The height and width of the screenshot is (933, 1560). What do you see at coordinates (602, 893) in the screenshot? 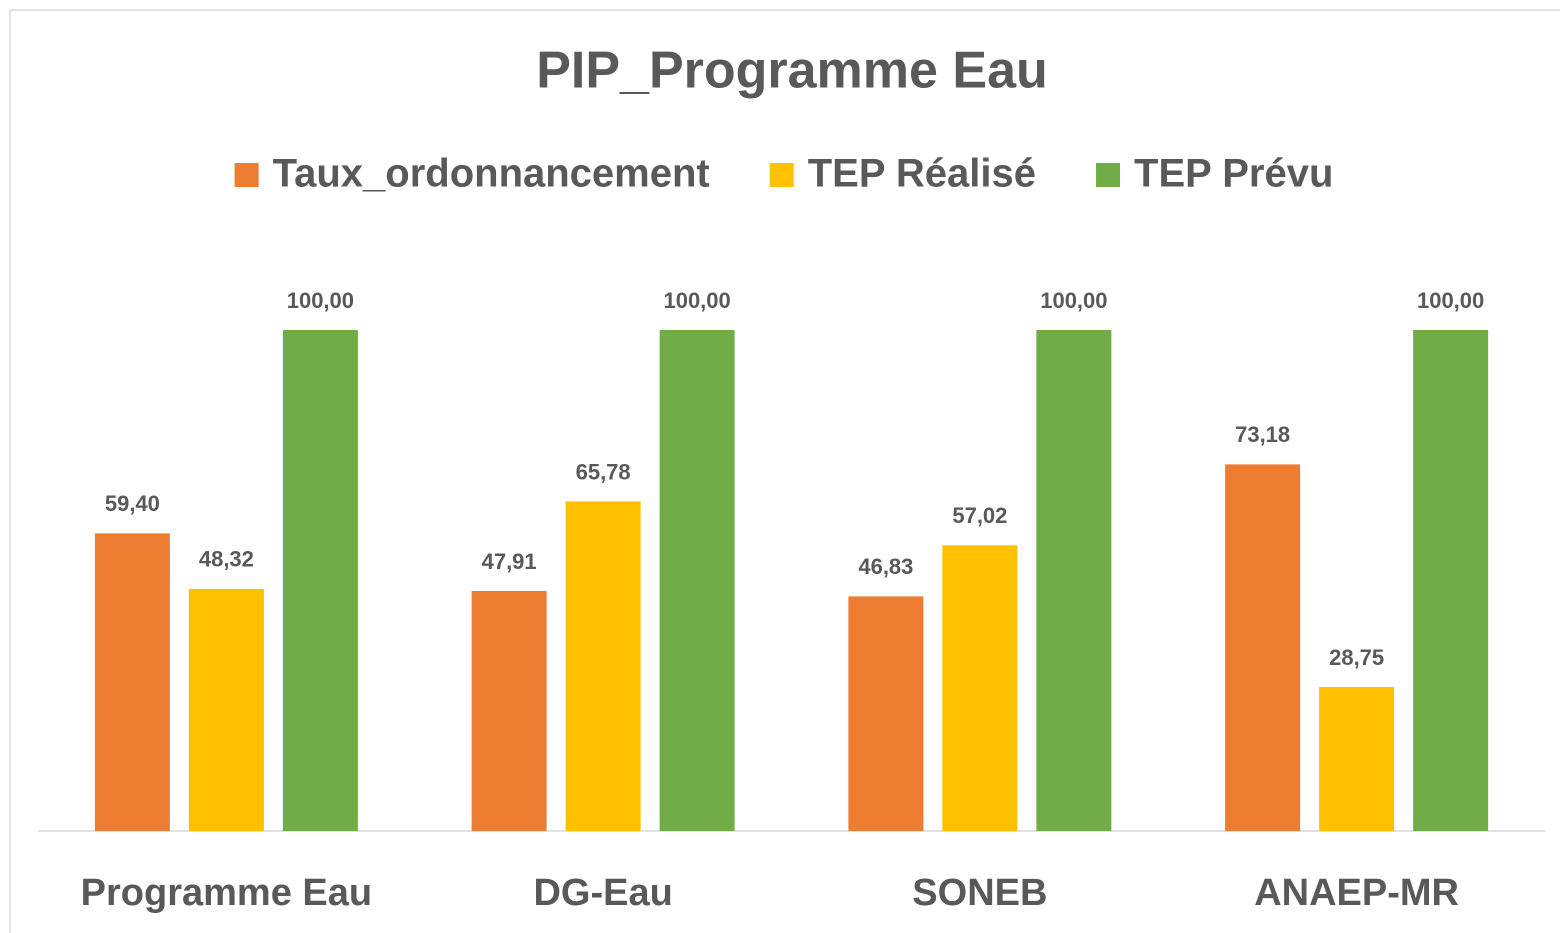
I see `x-tick-label: DG-Eau` at bounding box center [602, 893].